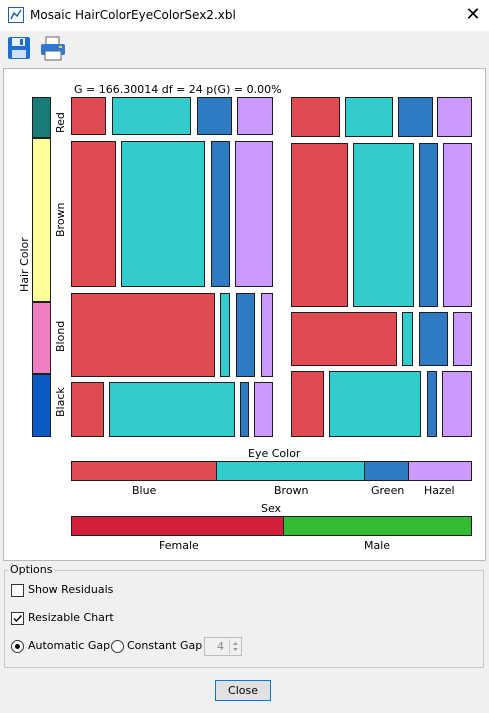 The height and width of the screenshot is (713, 489). I want to click on print-button, so click(53, 49).